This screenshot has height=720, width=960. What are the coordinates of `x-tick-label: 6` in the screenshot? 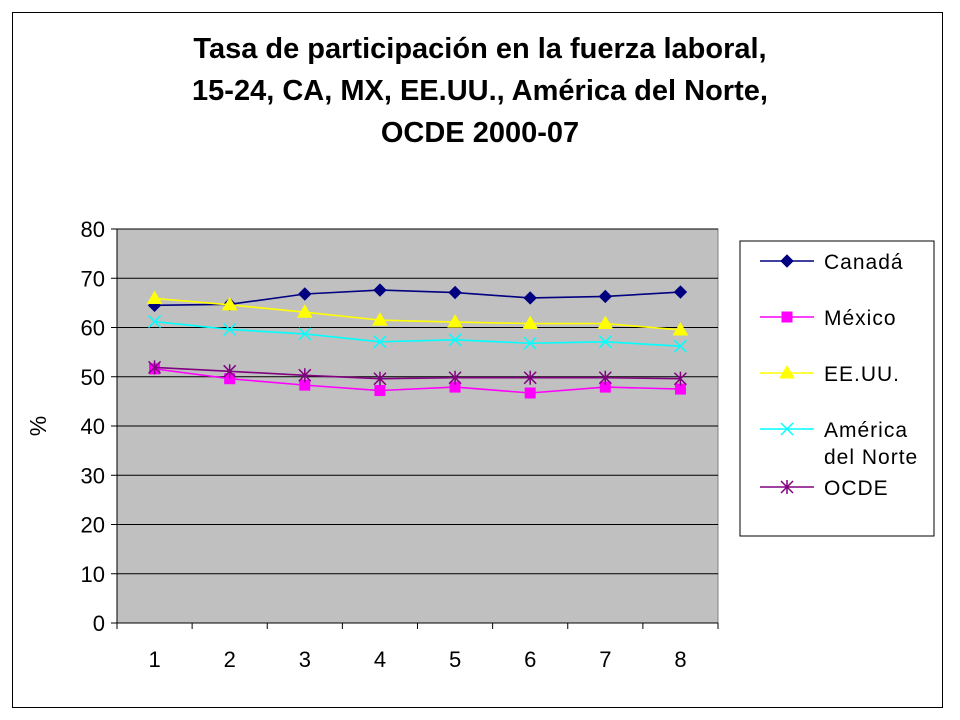 It's located at (530, 659).